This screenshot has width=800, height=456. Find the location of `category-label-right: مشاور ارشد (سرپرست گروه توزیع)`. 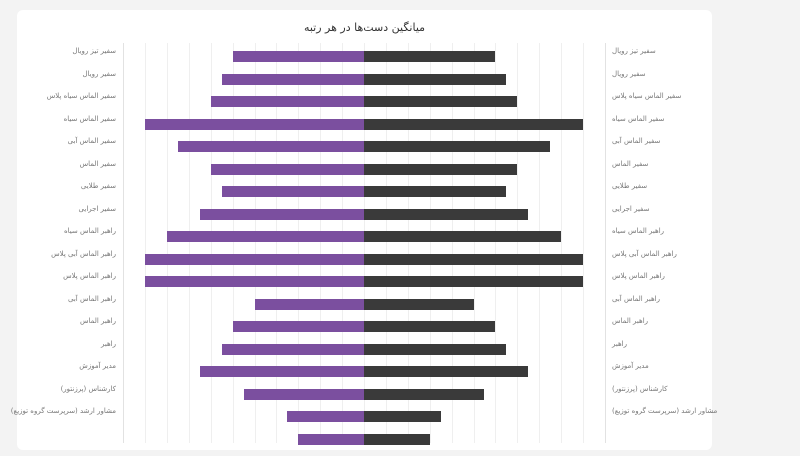

category-label-right: مشاور ارشد (سرپرست گروه توزیع) is located at coordinates (665, 411).